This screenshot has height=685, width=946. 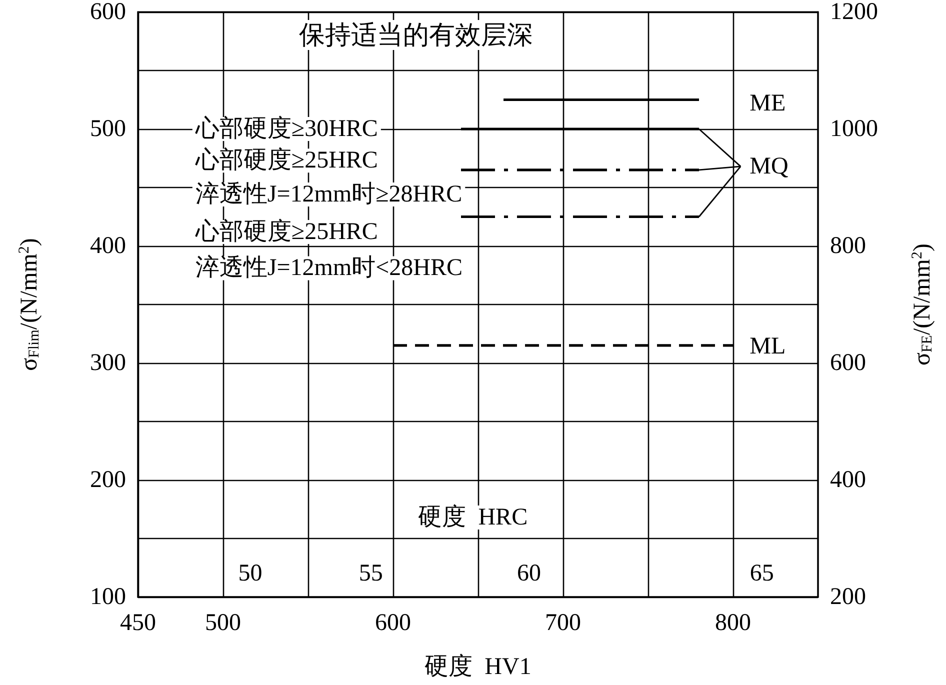 What do you see at coordinates (138, 623) in the screenshot?
I see `x-tick-label: 450` at bounding box center [138, 623].